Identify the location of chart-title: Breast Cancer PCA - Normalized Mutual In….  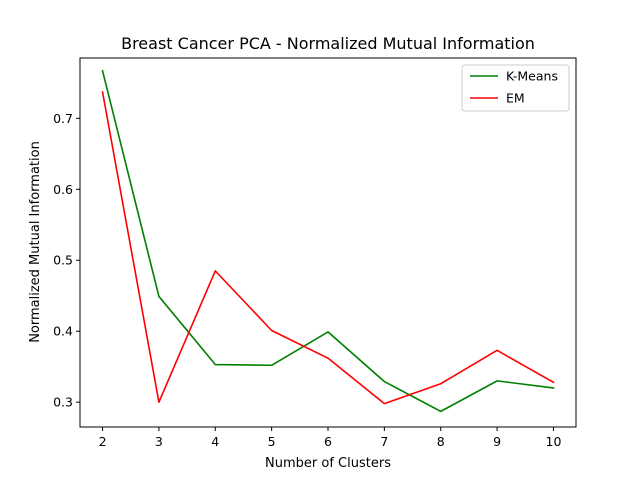
(328, 43).